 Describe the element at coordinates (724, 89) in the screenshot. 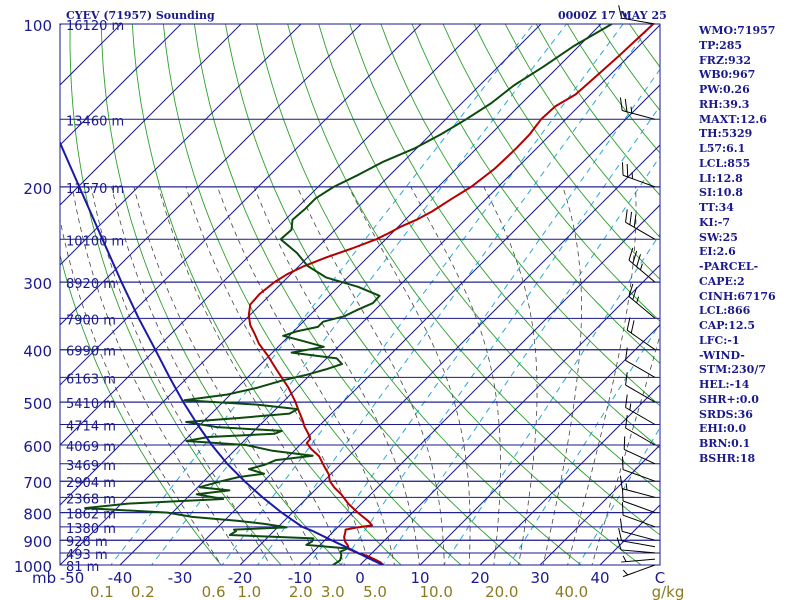

I see `index-entry: PW:0.26` at that location.